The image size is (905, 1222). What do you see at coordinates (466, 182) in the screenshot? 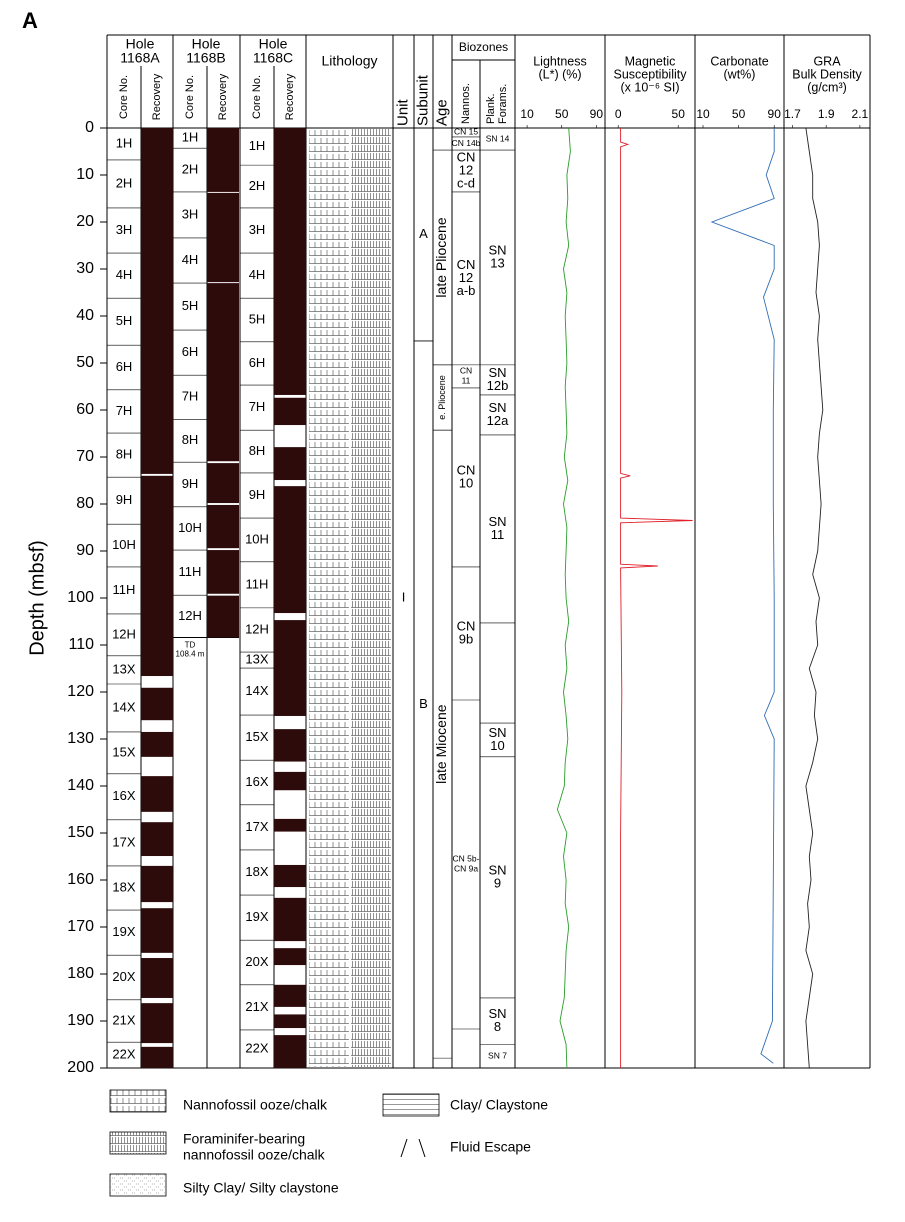
I see `zone-label: c-d` at bounding box center [466, 182].